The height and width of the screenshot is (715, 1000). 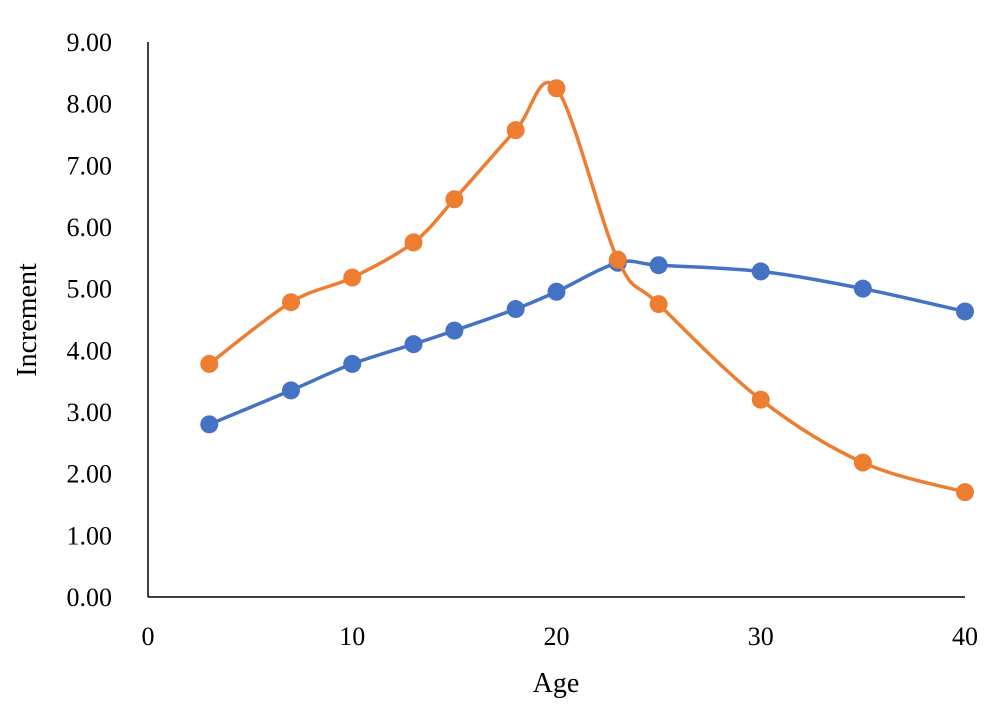 What do you see at coordinates (90, 289) in the screenshot?
I see `y-tick-label: 5.00` at bounding box center [90, 289].